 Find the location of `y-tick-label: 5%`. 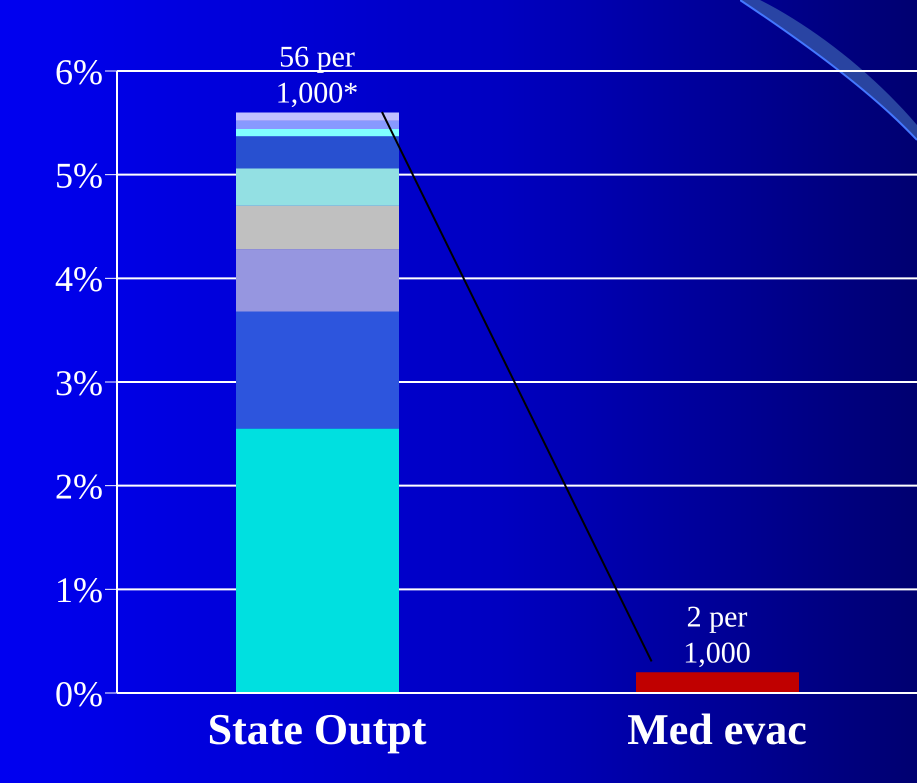

y-tick-label: 5% is located at coordinates (79, 175).